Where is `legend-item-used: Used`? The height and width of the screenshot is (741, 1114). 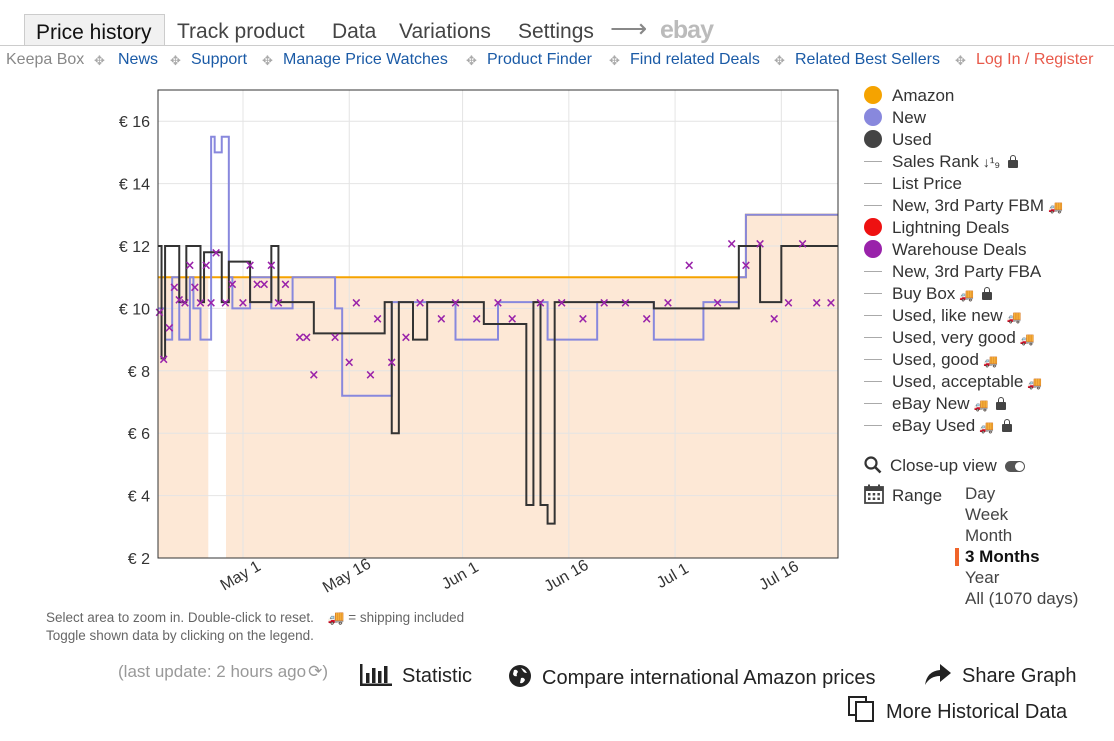
legend-item-used: Used is located at coordinates (898, 141).